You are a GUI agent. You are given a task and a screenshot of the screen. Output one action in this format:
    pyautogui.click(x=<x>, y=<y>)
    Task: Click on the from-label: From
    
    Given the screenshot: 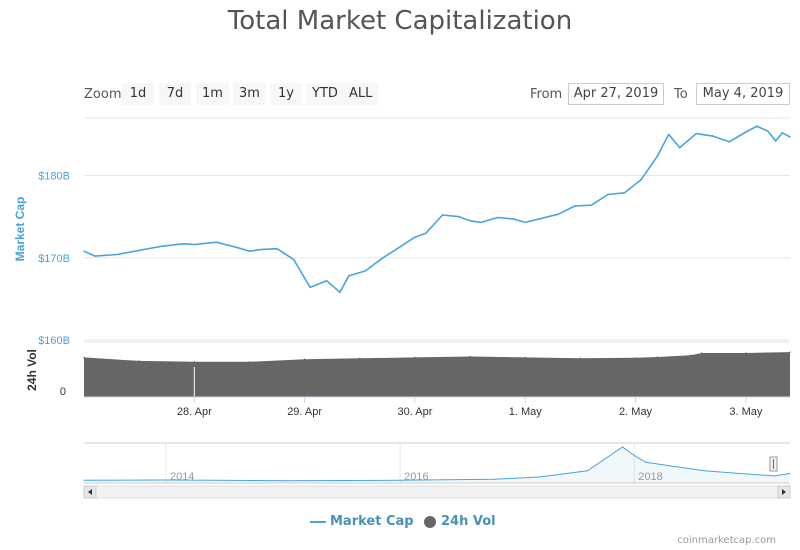 What is the action you would take?
    pyautogui.click(x=546, y=94)
    